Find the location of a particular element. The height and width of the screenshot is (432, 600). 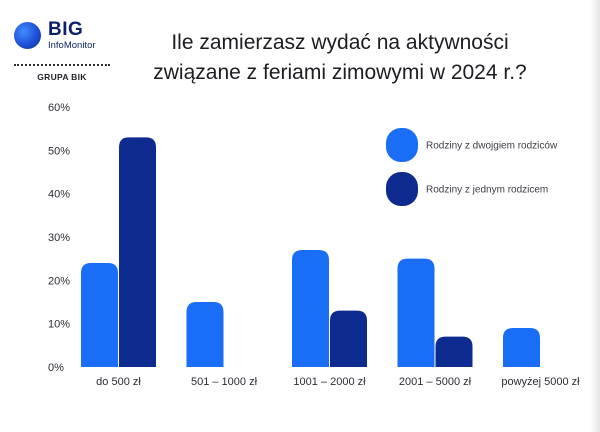

chart-title-line-2: związane z feriami zimowymi w 2024 r.? is located at coordinates (340, 72).